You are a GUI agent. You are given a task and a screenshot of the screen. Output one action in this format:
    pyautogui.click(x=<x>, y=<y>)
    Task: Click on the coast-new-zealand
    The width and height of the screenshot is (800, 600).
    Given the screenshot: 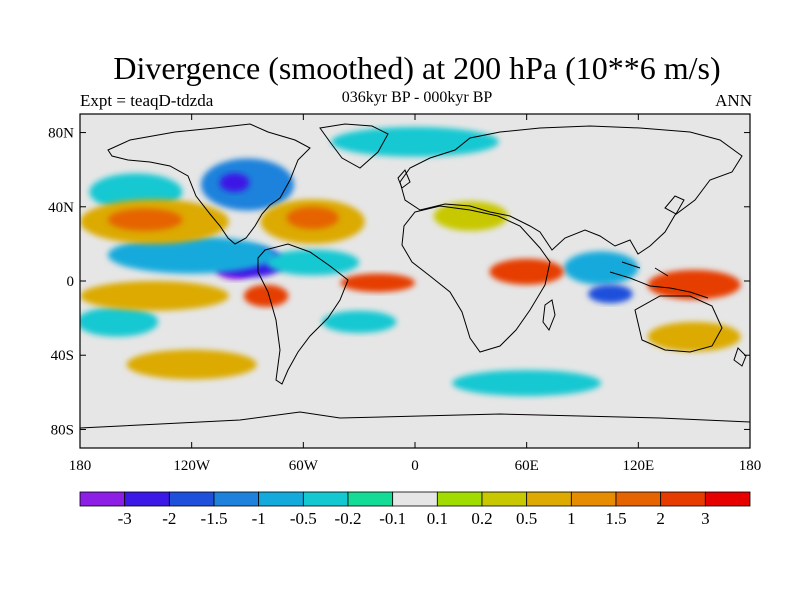 What is the action you would take?
    pyautogui.click(x=740, y=357)
    